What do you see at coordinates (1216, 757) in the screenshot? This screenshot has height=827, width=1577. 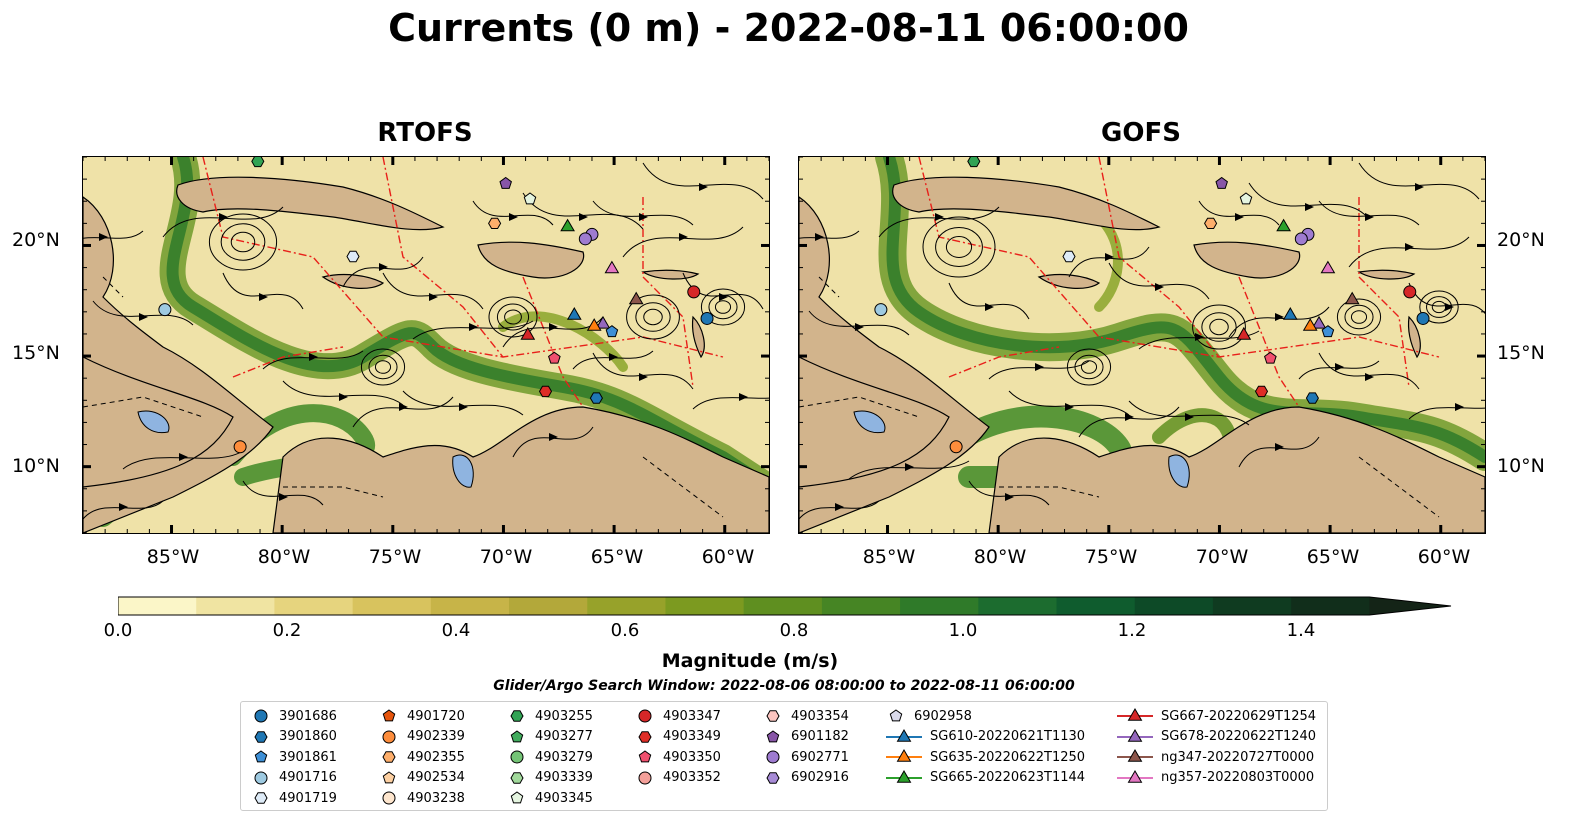 I see `legend-item: ng347-20220727T0000` at bounding box center [1216, 757].